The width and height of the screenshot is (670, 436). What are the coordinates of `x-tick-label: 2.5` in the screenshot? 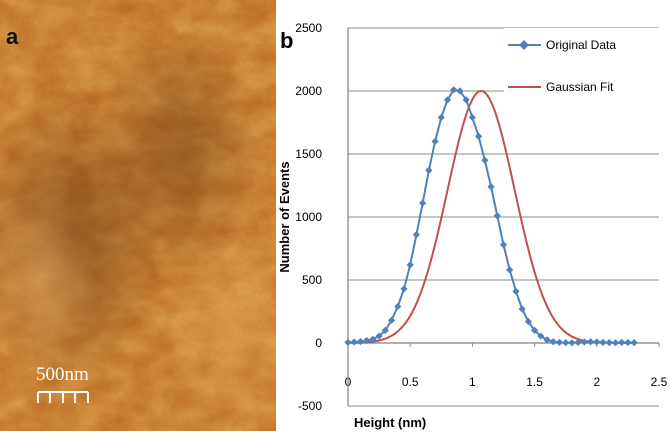 It's located at (659, 382).